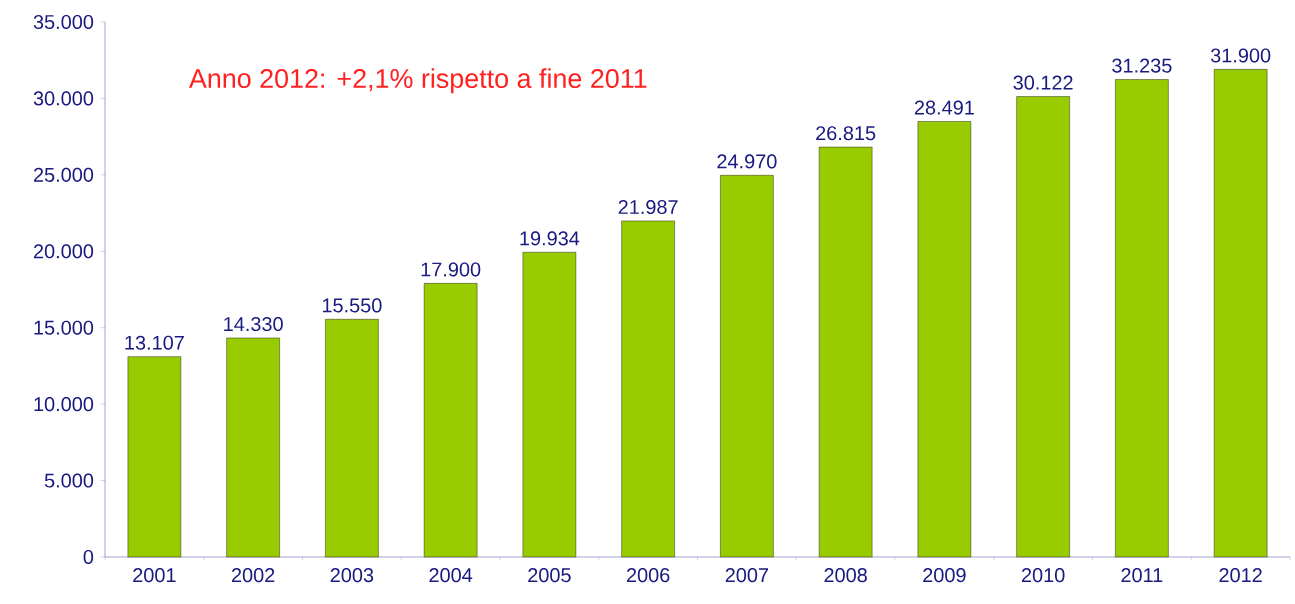 This screenshot has height=604, width=1295. Describe the element at coordinates (549, 575) in the screenshot. I see `x-tick-label: 2005` at that location.